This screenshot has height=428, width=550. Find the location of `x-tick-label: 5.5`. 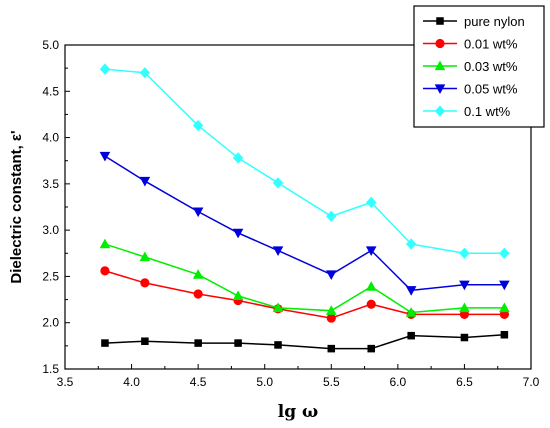

x-tick-label: 5.5 is located at coordinates (331, 382).